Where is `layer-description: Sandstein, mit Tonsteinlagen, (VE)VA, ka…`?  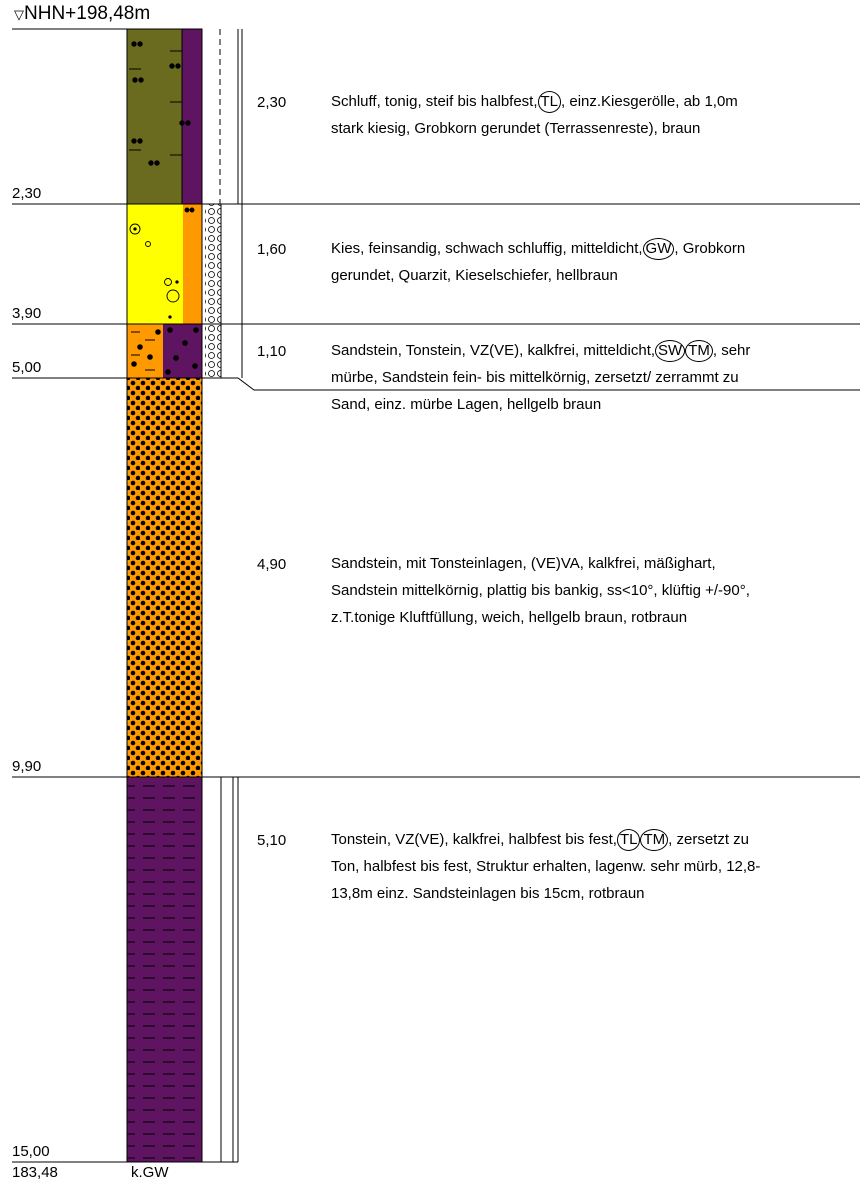
layer-description: Sandstein, mit Tonsteinlagen, (VE)VA, ka… is located at coordinates (540, 590).